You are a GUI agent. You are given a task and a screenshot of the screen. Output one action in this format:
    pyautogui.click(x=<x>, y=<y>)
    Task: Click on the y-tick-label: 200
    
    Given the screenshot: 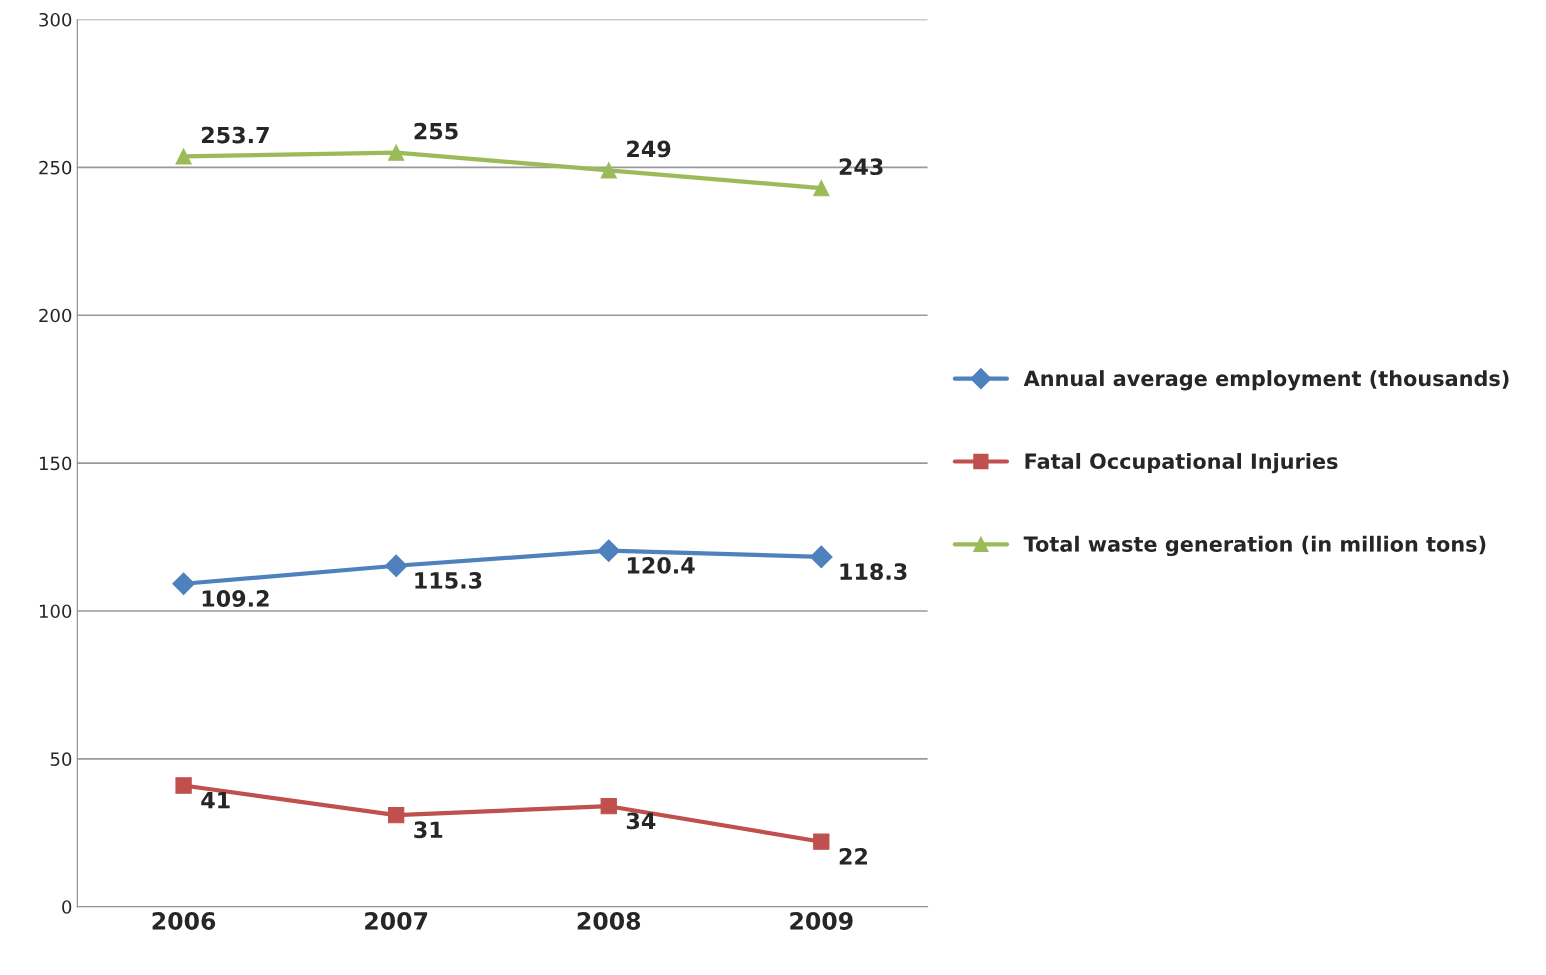 What is the action you would take?
    pyautogui.click(x=55, y=315)
    